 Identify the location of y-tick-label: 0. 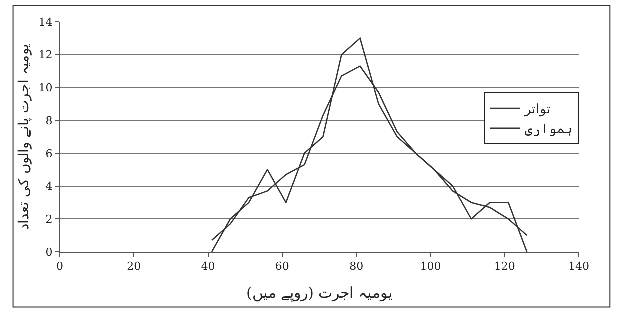
(49, 252).